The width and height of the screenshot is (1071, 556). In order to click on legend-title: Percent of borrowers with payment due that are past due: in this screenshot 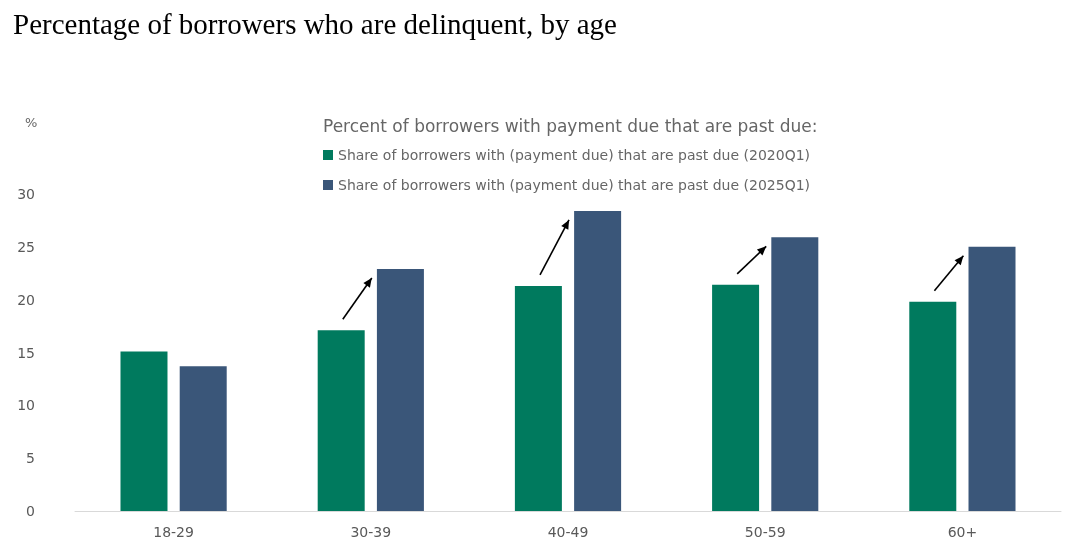, I will do `click(570, 125)`.